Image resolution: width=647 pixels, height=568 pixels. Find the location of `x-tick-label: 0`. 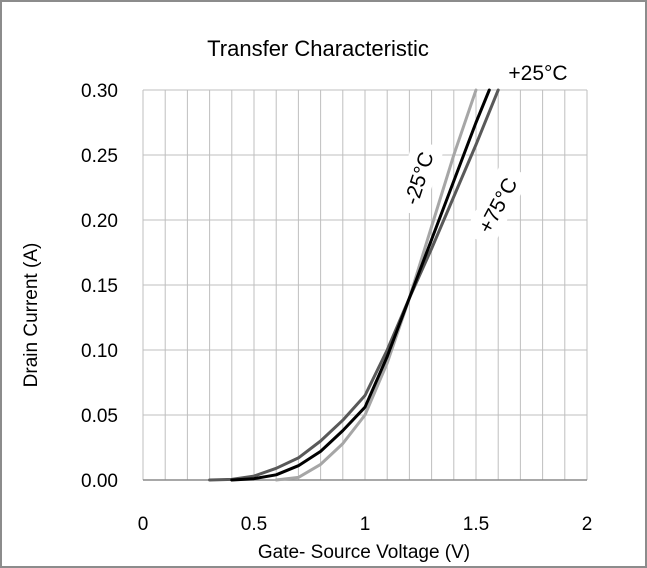

x-tick-label: 0 is located at coordinates (143, 524).